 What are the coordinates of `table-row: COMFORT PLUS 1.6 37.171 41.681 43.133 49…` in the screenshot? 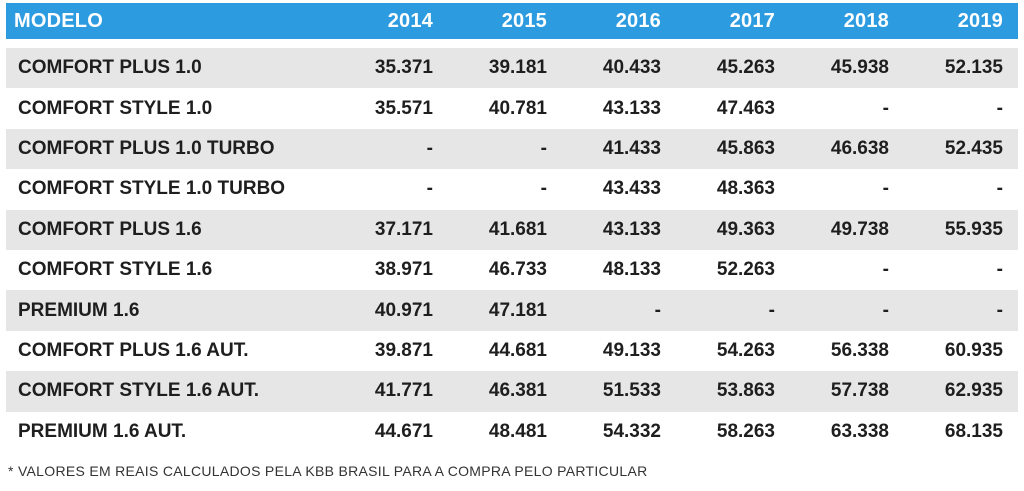 It's located at (512, 229).